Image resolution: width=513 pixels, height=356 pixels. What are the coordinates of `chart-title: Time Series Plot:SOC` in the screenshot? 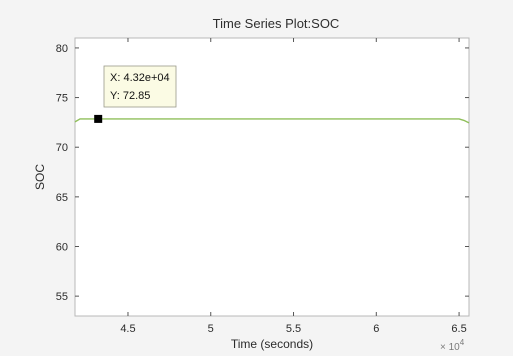 It's located at (276, 23).